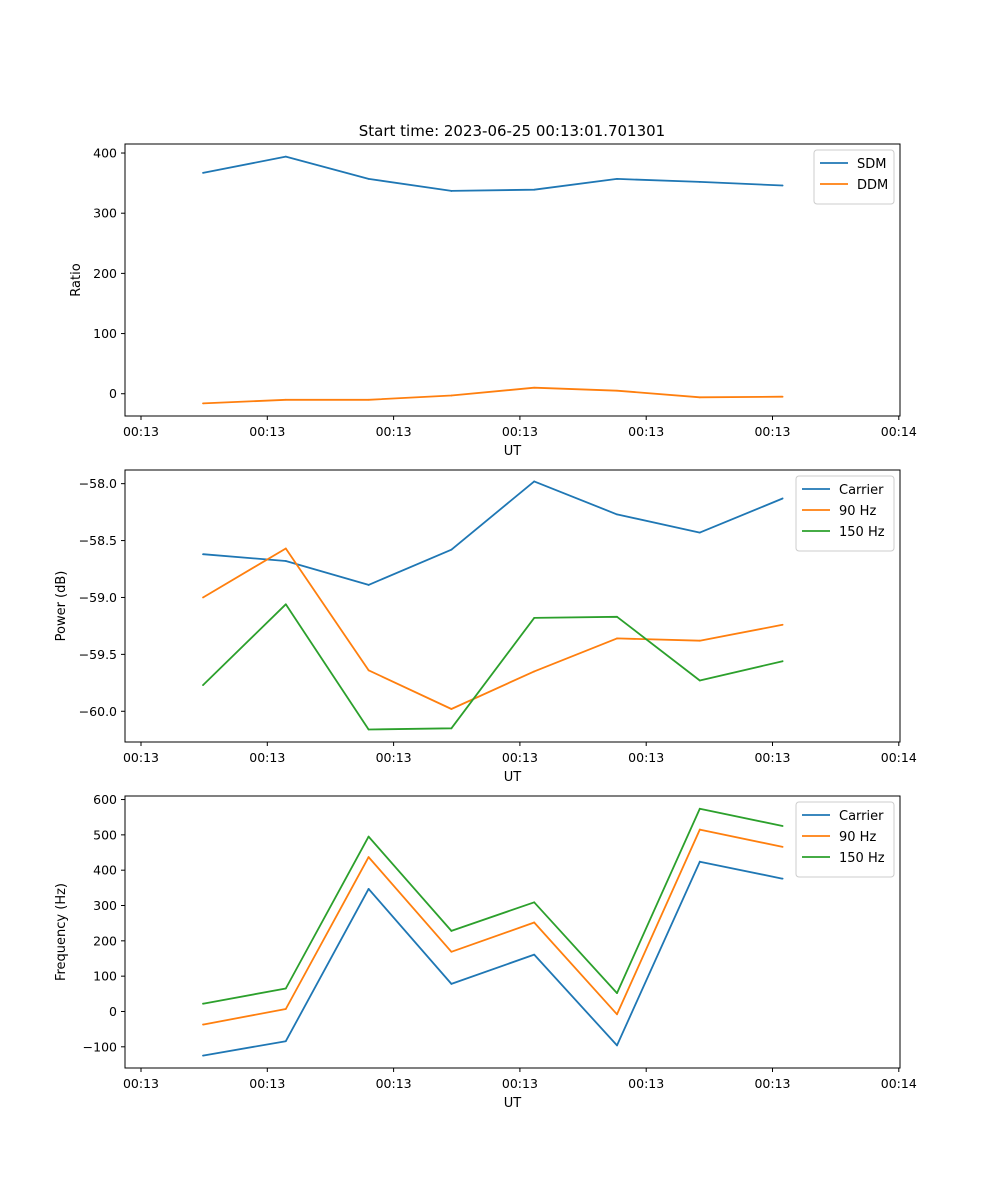 Image resolution: width=1000 pixels, height=1200 pixels. What do you see at coordinates (98, 711) in the screenshot?
I see `y-tick-label: −60.0` at bounding box center [98, 711].